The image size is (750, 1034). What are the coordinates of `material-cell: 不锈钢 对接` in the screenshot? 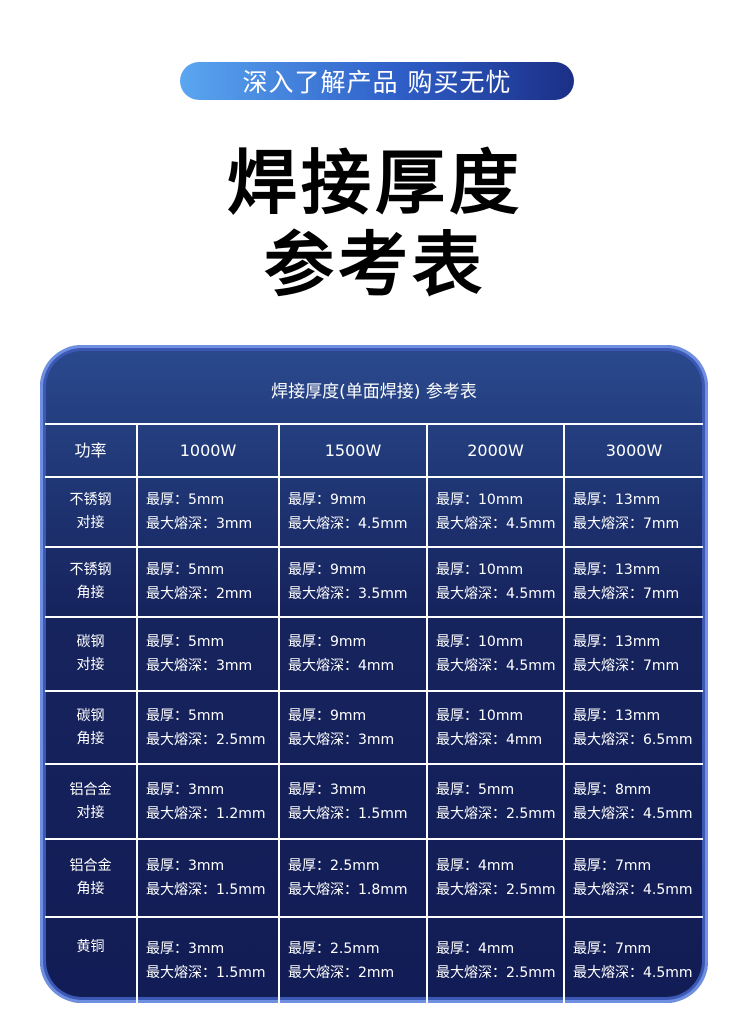 It's located at (91, 512).